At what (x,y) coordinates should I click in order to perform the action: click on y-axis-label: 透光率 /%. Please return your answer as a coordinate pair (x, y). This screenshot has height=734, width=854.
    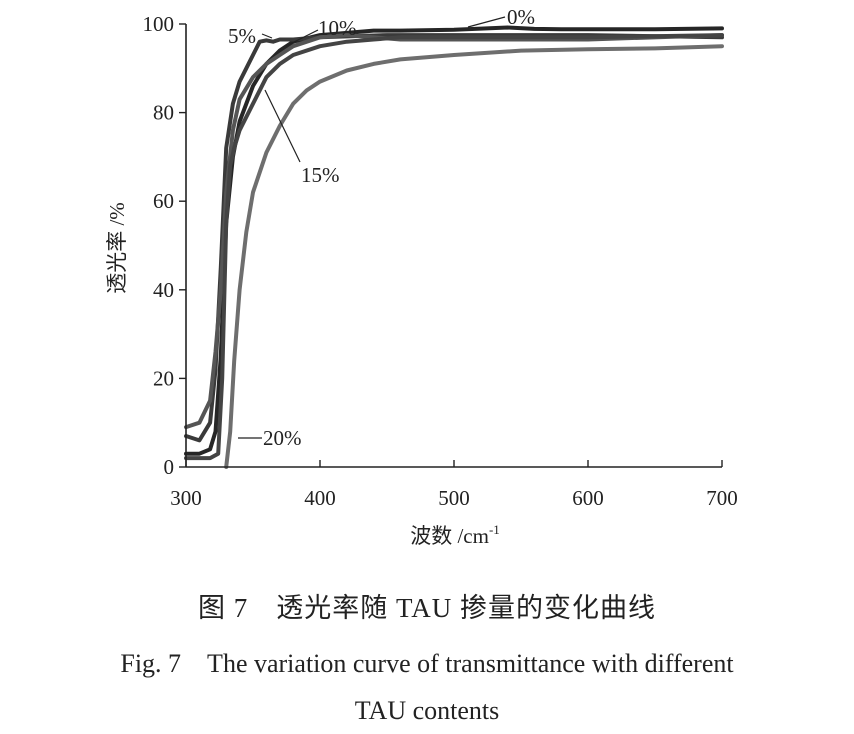
    Looking at the image, I should click on (117, 248).